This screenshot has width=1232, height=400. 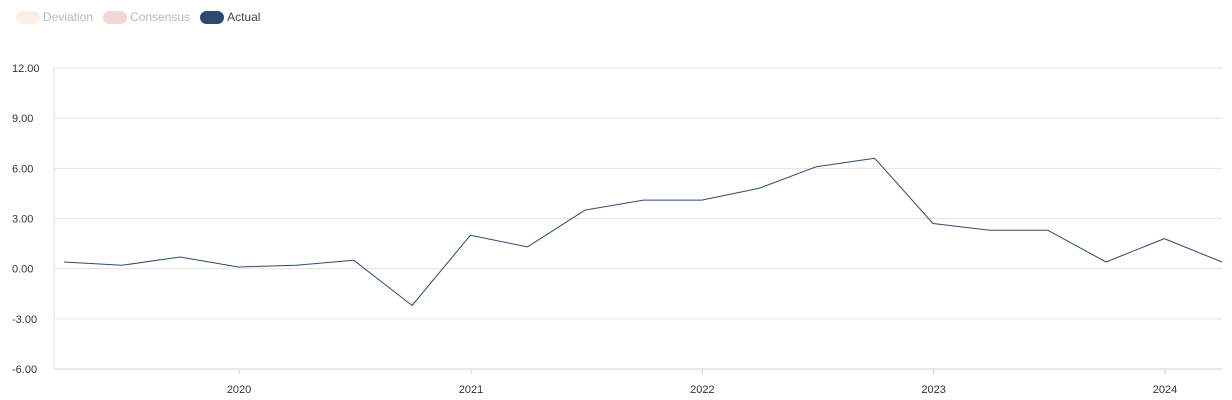 I want to click on legend-item-deviation: Deviation, so click(x=54, y=17).